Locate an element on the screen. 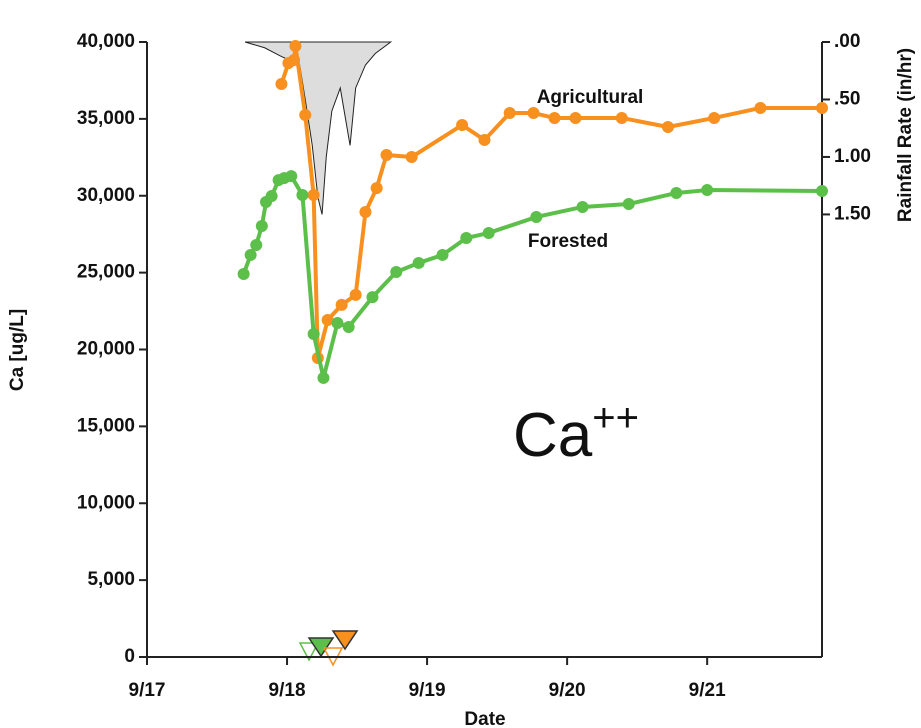 This screenshot has height=728, width=921. x-tick-label: 9/17 is located at coordinates (147, 690).